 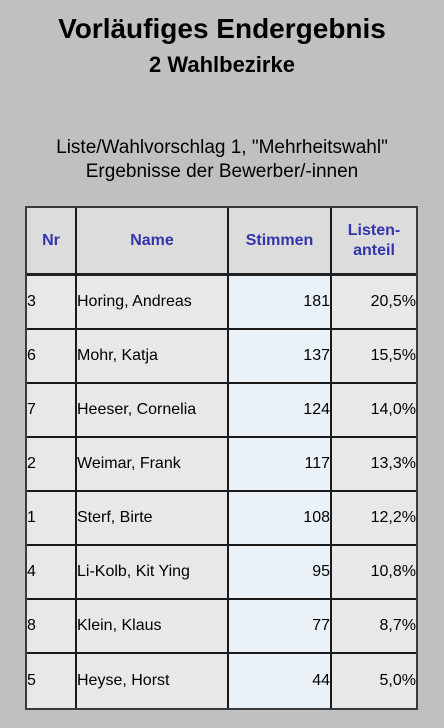 I want to click on table-row: 3 Horing, Andreas 181 20,5%, so click(x=221, y=303).